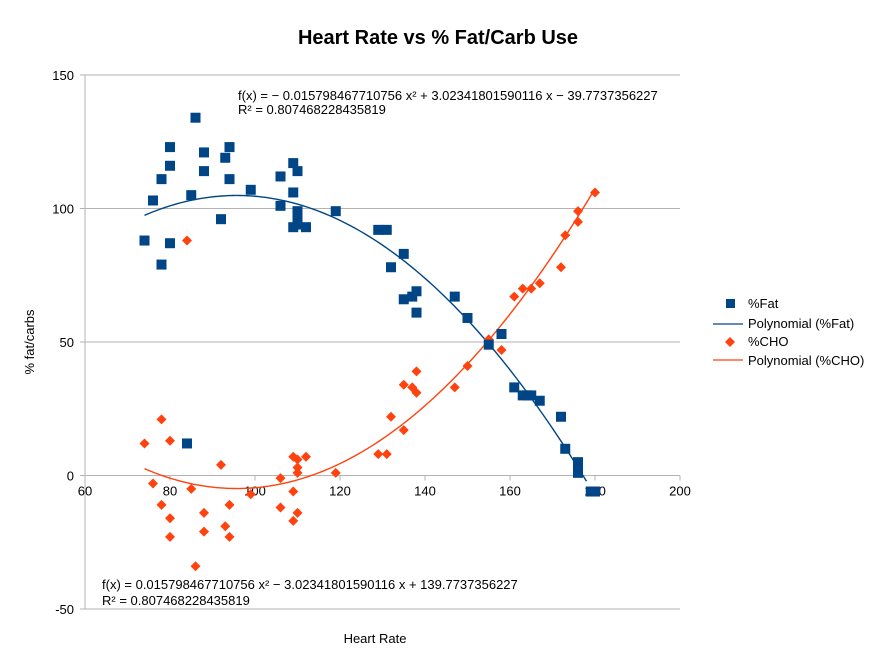 This screenshot has height=667, width=877. Describe the element at coordinates (730, 303) in the screenshot. I see `legend-fat-marker` at that location.